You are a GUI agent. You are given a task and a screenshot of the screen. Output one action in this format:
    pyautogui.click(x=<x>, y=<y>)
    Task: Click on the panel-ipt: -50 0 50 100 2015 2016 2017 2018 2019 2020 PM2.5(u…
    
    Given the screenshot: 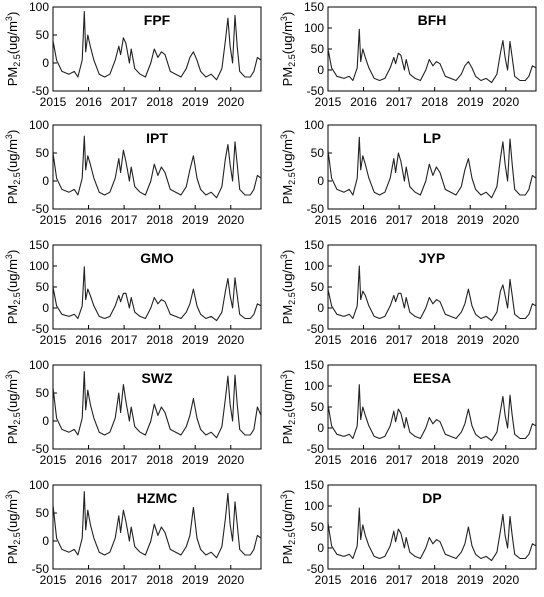 What is the action you would take?
    pyautogui.click(x=133, y=172)
    